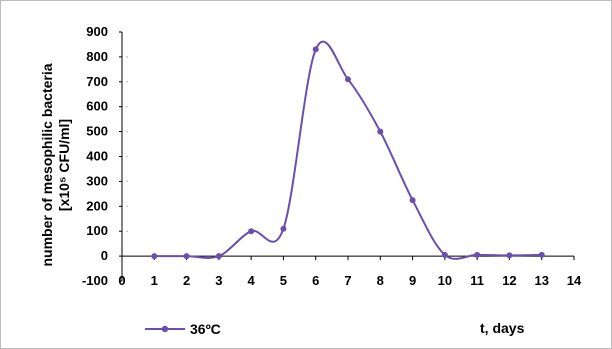 This screenshot has height=349, width=612. Describe the element at coordinates (104, 255) in the screenshot. I see `y-tick-label: 0` at that location.